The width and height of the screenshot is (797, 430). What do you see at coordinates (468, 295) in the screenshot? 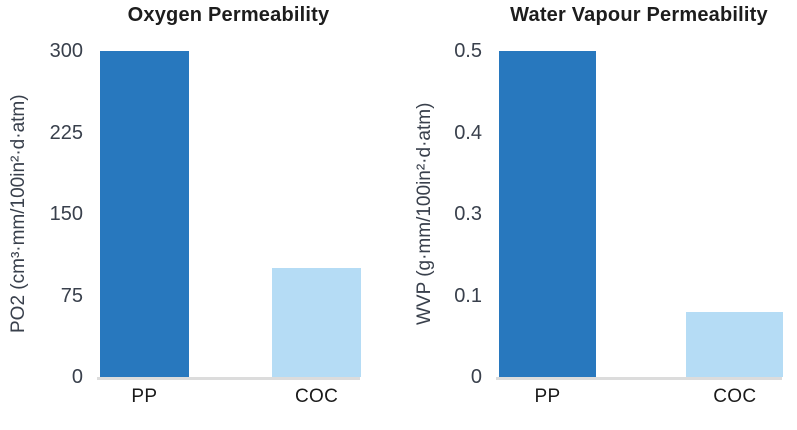
I see `y-tick-label: 0.1` at bounding box center [468, 295].